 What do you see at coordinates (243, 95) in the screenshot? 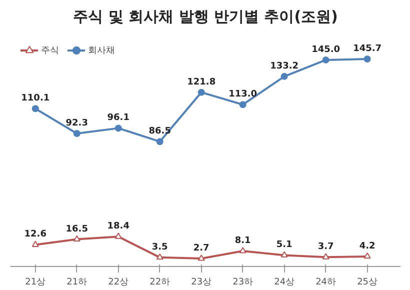
I see `data-label: 113.0` at bounding box center [243, 95].